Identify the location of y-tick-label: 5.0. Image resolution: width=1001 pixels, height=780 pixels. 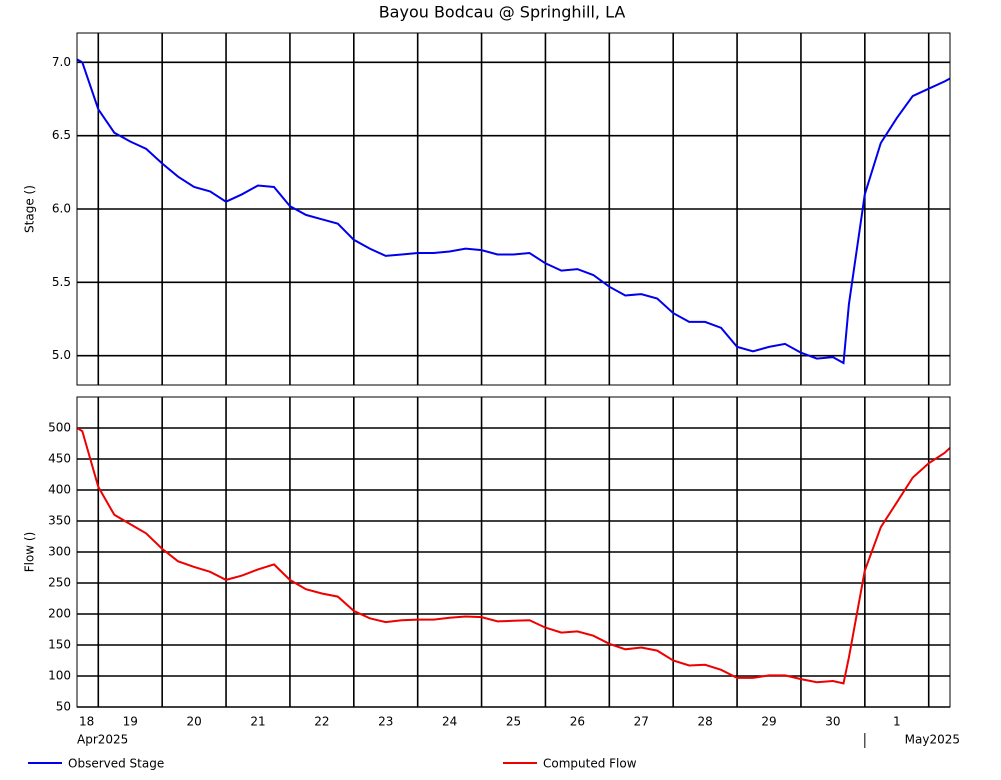
(61, 355).